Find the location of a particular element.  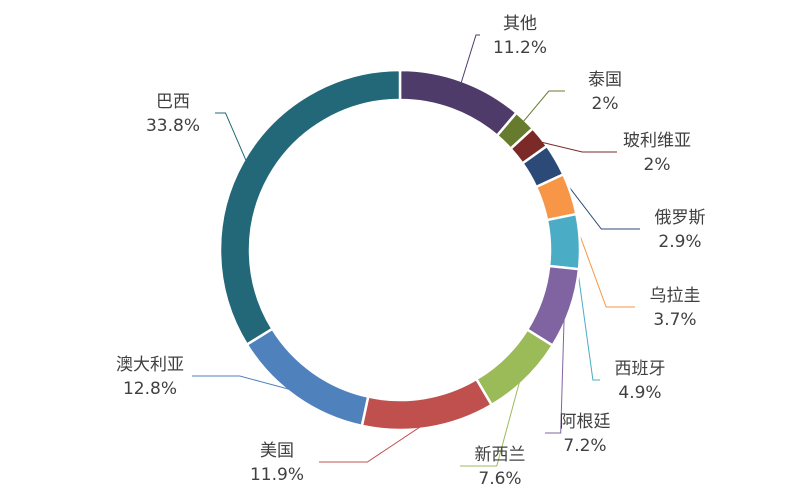

slice-label-name: 美国 is located at coordinates (277, 451).